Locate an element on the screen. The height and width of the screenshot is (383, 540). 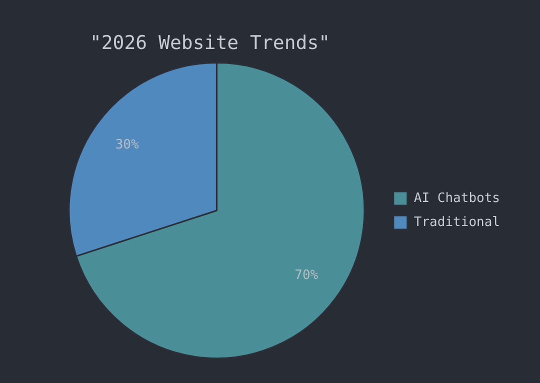
data-label: 30% is located at coordinates (127, 145).